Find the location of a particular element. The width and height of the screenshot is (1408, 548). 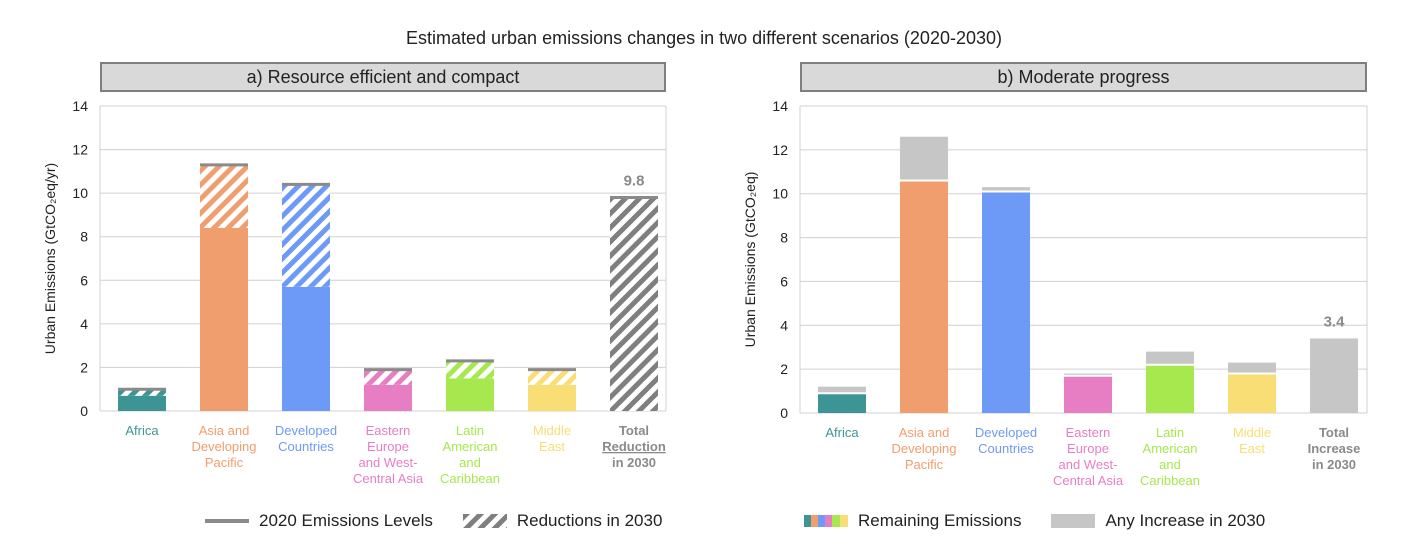

legend-label: 2020 Emissions Levels is located at coordinates (346, 520).